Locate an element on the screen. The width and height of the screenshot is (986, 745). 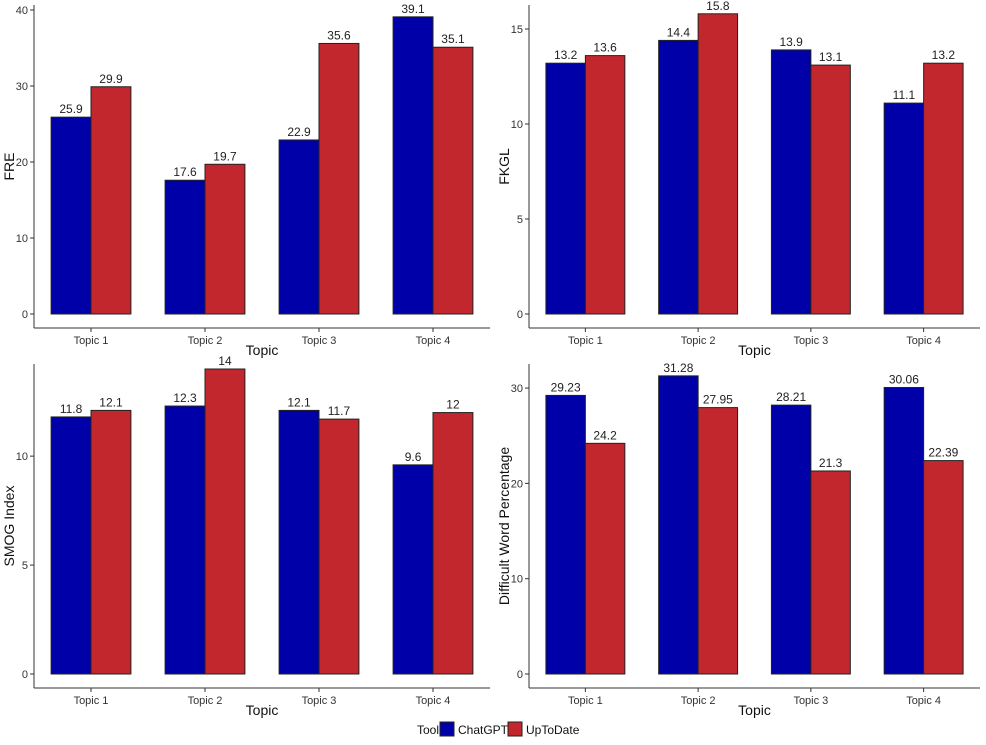
data-label: 28.21 is located at coordinates (791, 397).